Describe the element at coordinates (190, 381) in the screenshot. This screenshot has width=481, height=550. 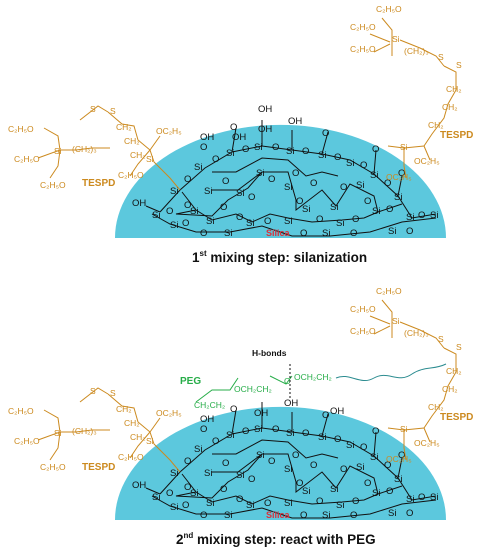
I see `peg-label: PEG` at that location.